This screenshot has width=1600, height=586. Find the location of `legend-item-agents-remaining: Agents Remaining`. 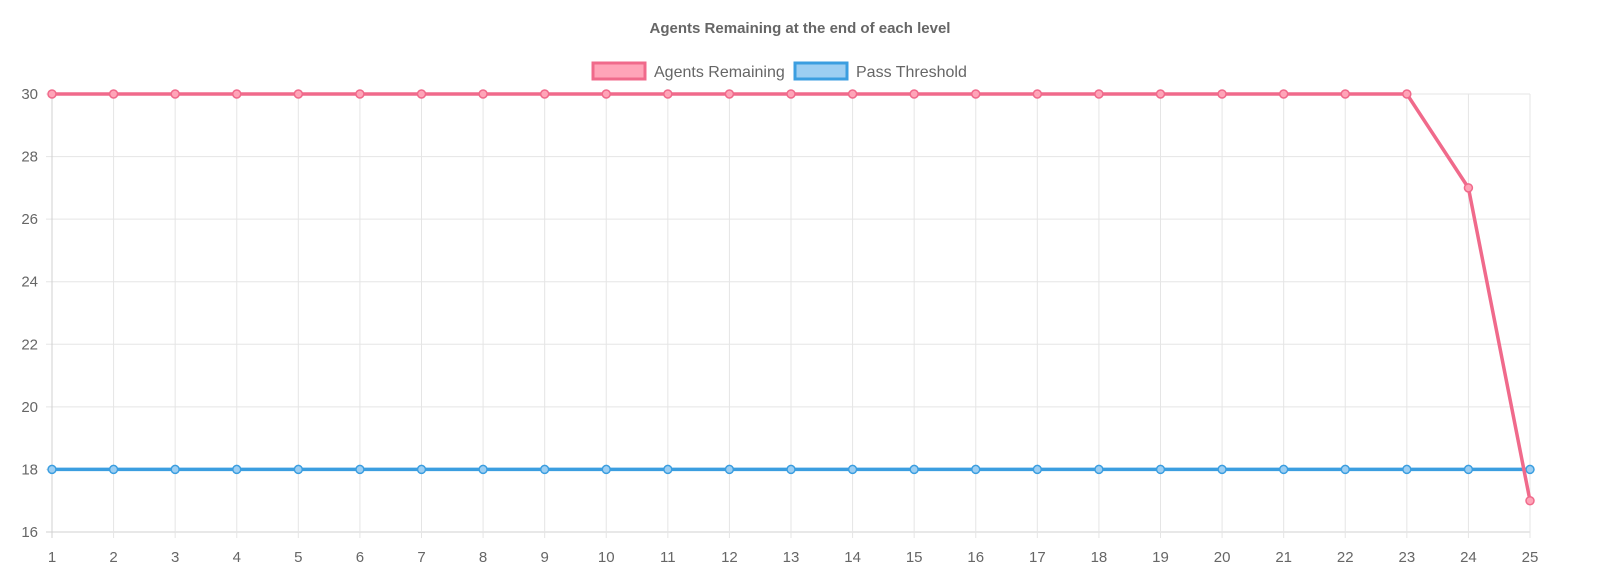

legend-item-agents-remaining: Agents Remaining is located at coordinates (688, 71).